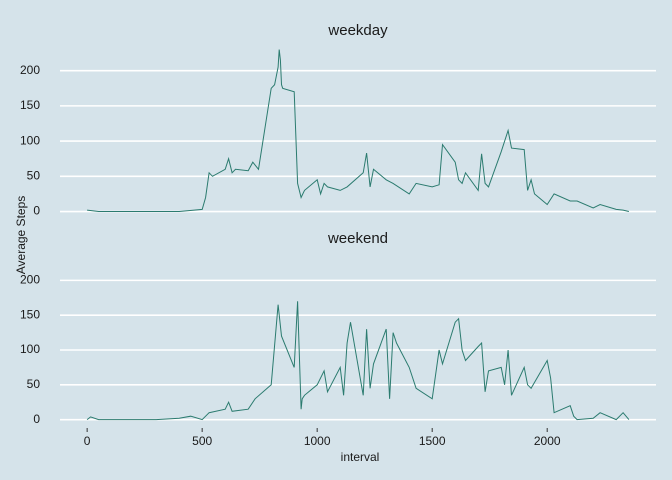 This screenshot has width=672, height=480. What do you see at coordinates (547, 441) in the screenshot?
I see `x-tick-label: 2000` at bounding box center [547, 441].